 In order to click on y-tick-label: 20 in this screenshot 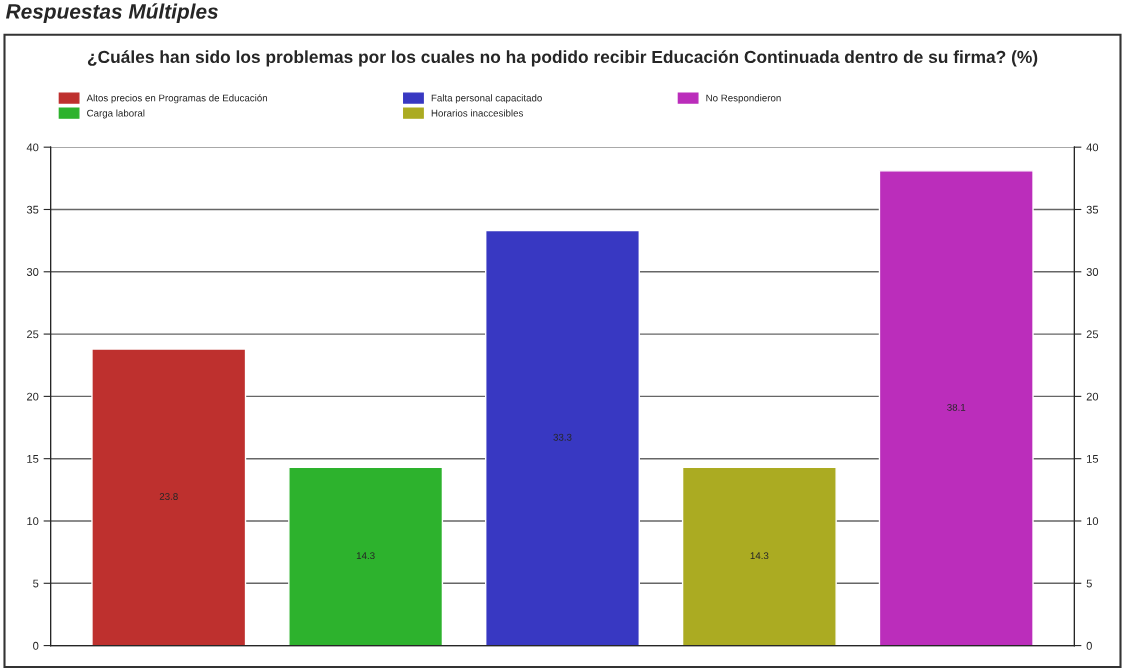, I will do `click(33, 396)`.